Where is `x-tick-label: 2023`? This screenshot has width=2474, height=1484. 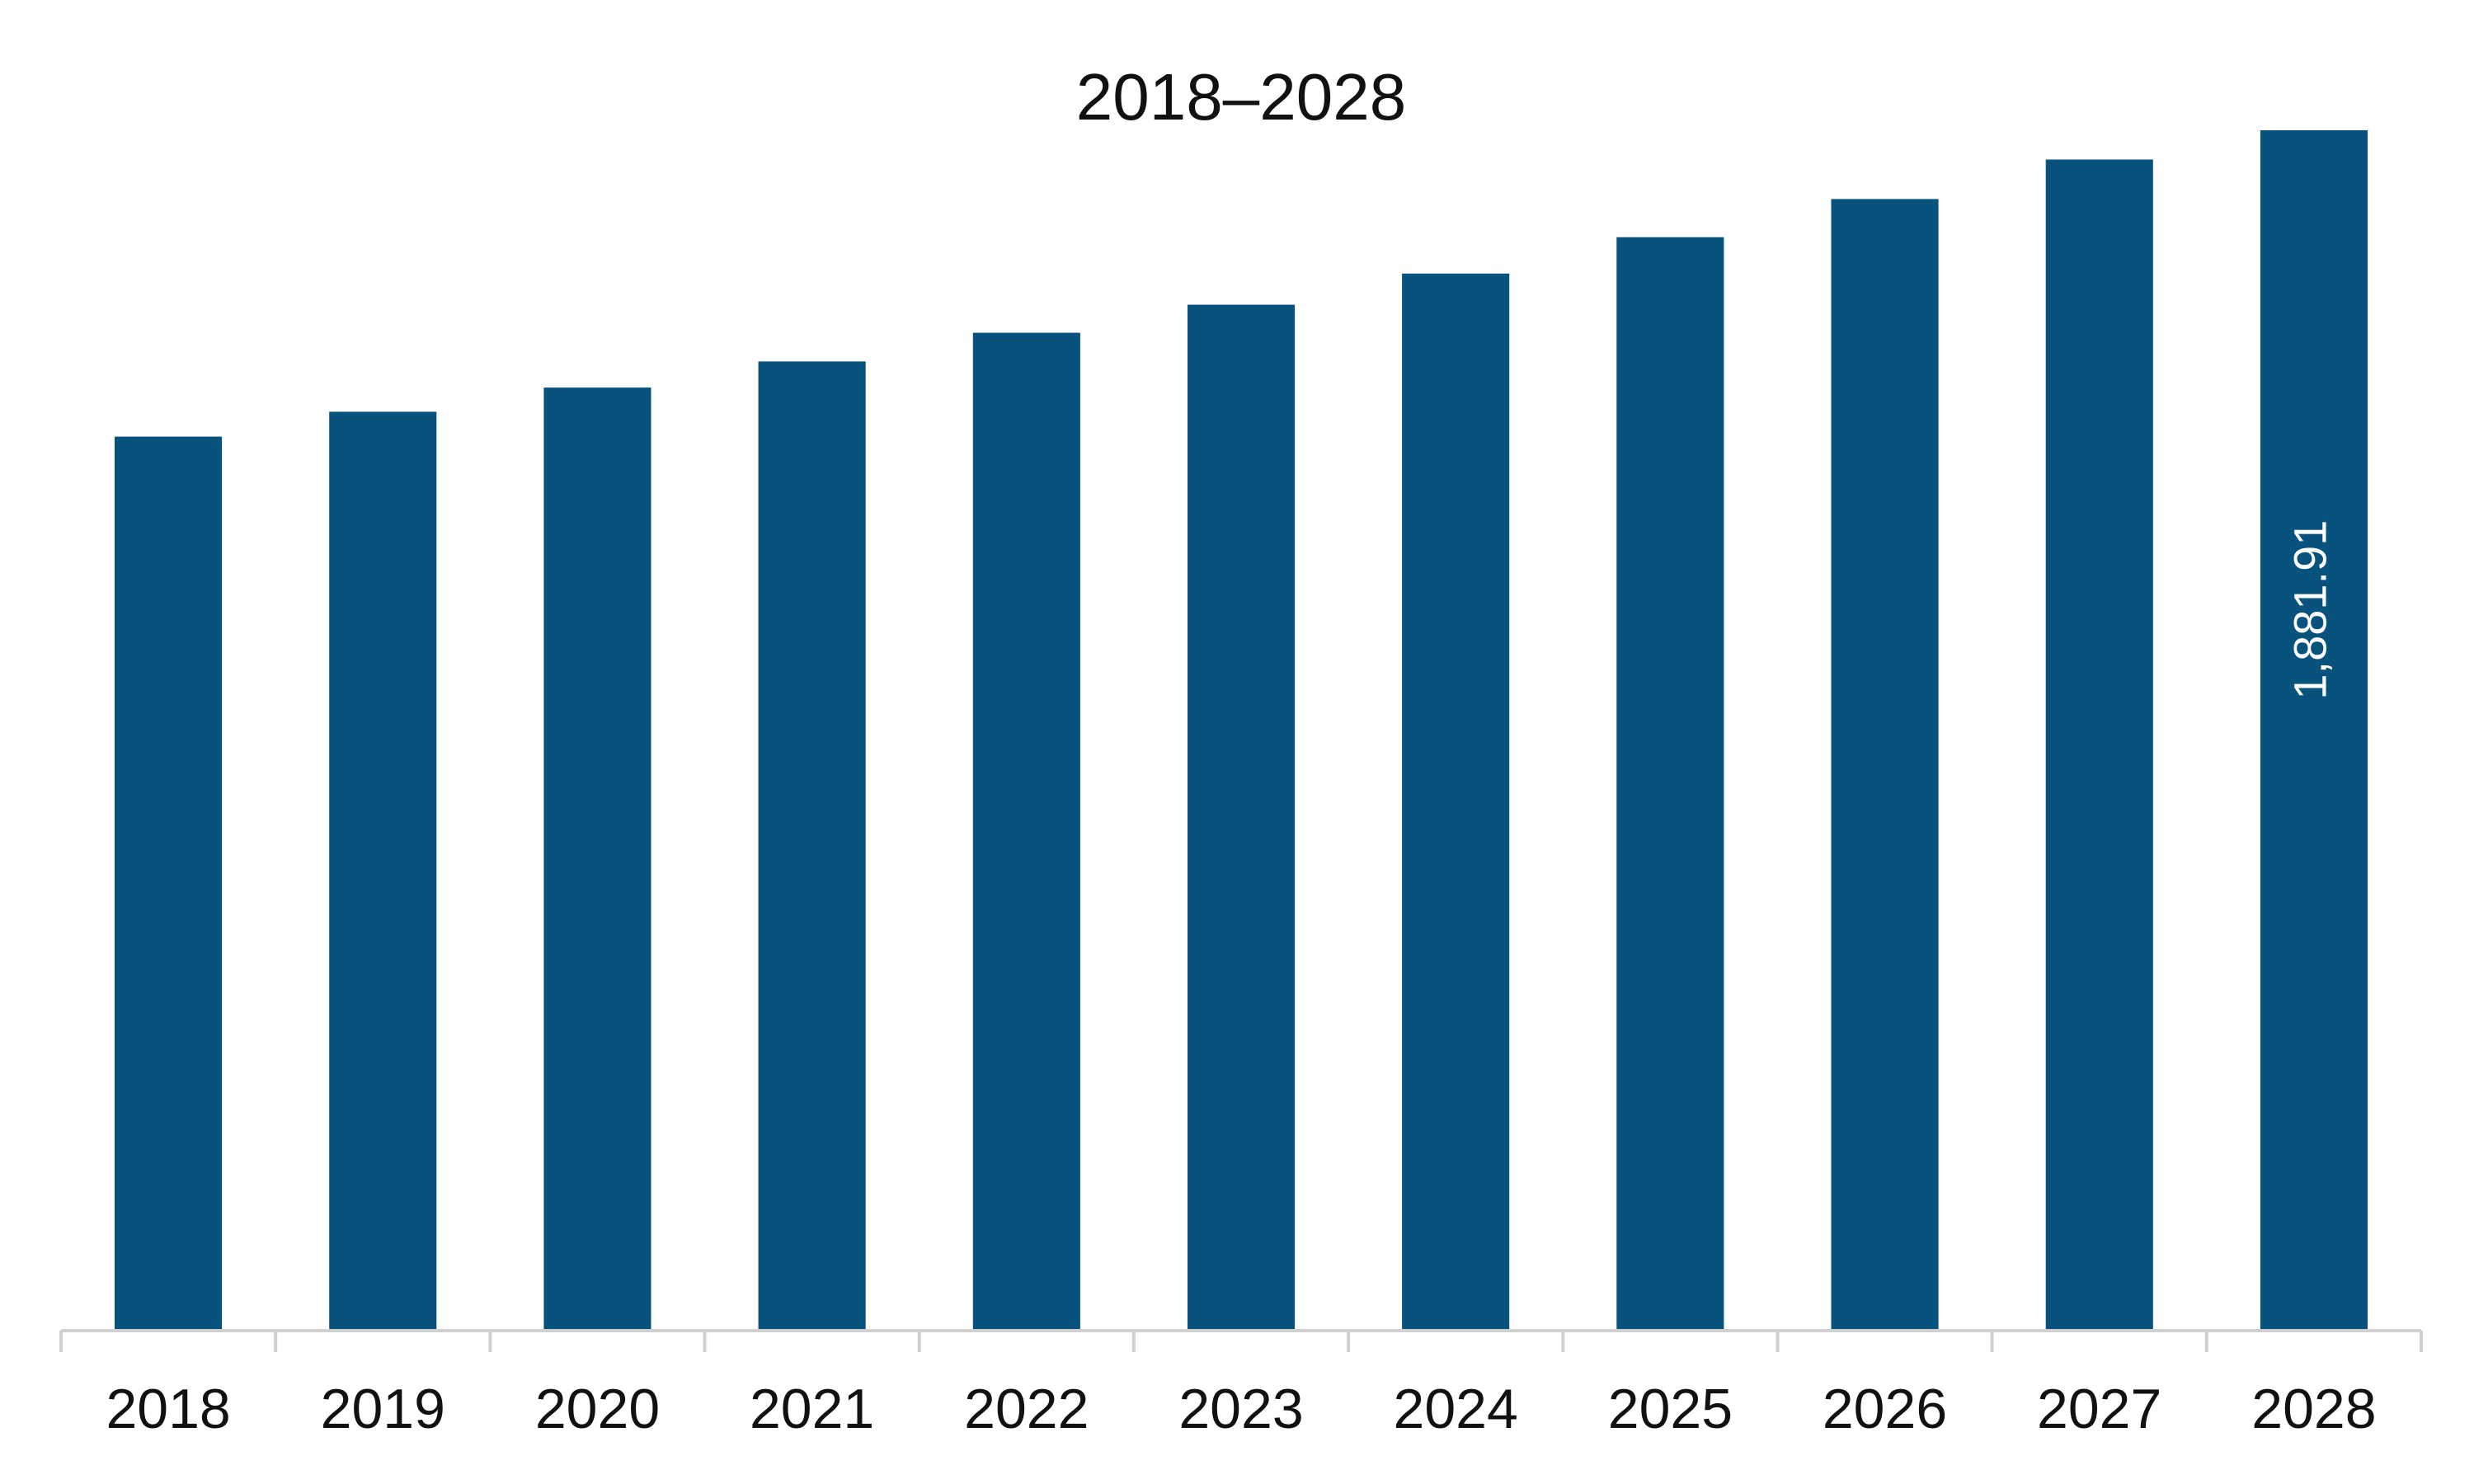
x-tick-label: 2023 is located at coordinates (1240, 1409).